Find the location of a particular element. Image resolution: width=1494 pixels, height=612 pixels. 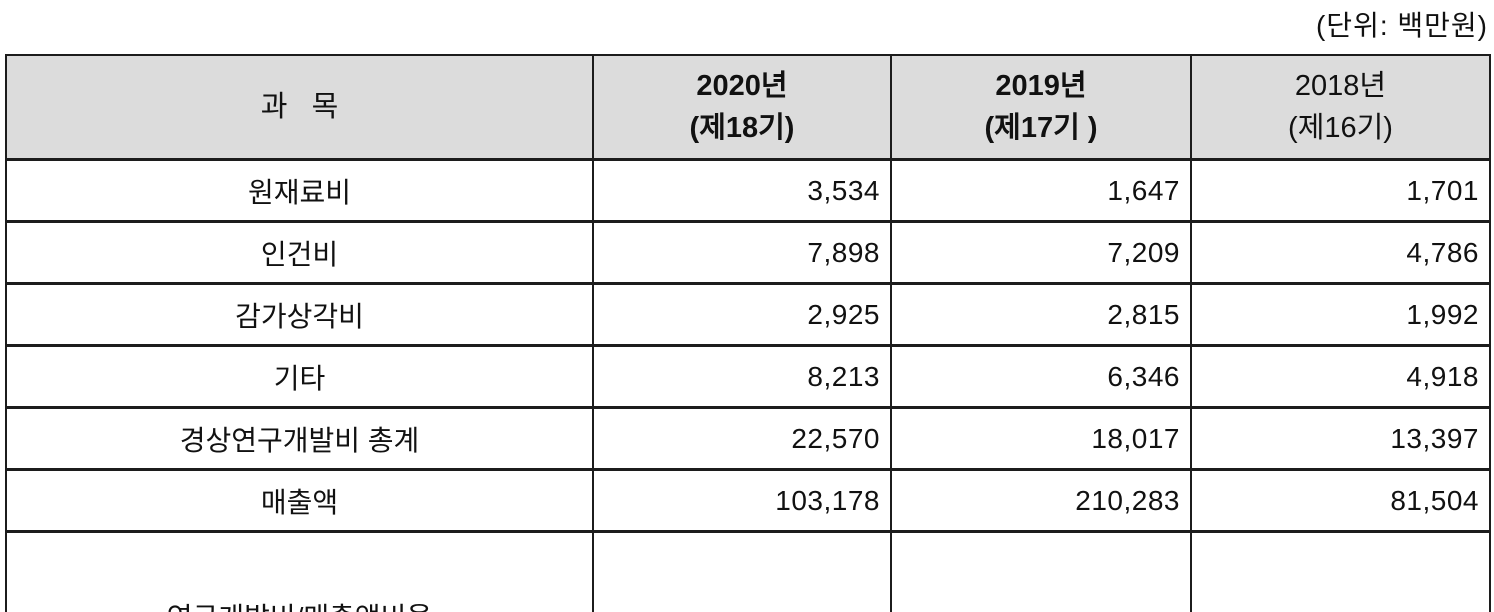

table-row-other: 기타 8,213 6,346 4,918 is located at coordinates (748, 376).